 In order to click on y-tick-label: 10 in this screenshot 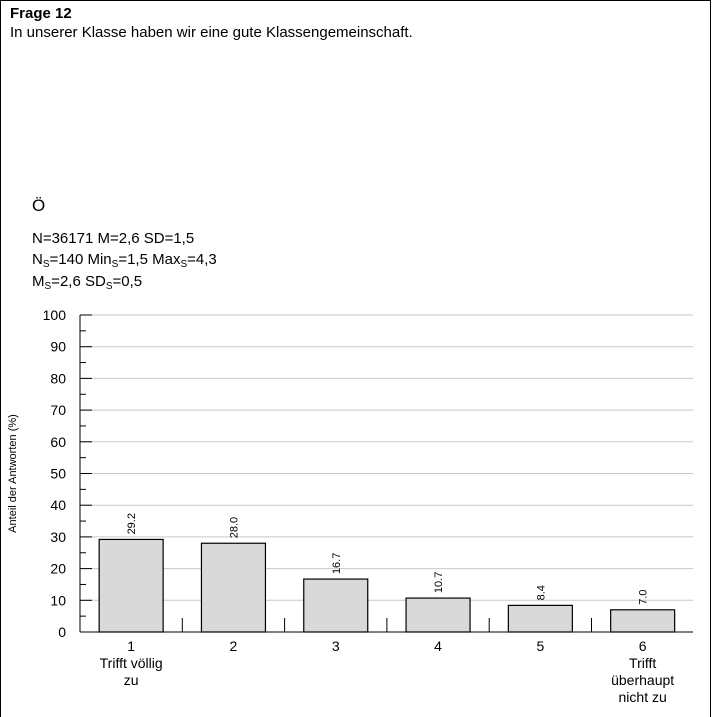, I will do `click(58, 600)`.